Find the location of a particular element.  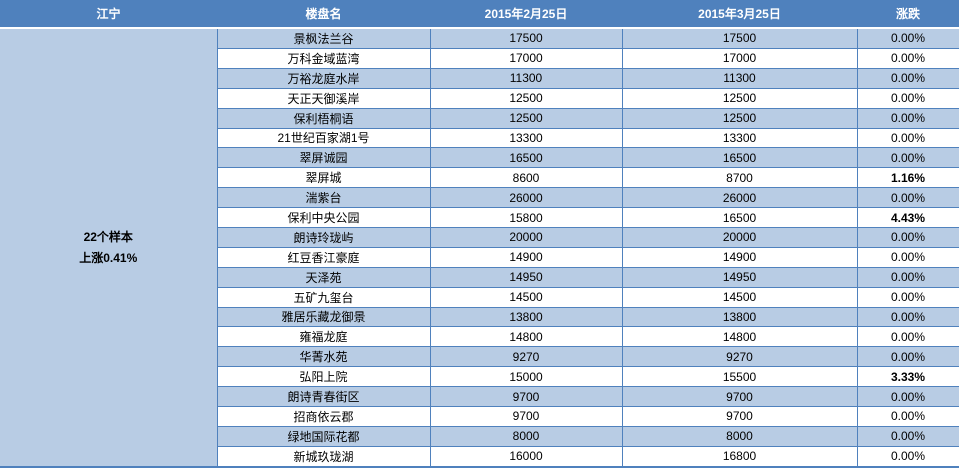

property-name-cell: 绿地国际花都 is located at coordinates (323, 436).